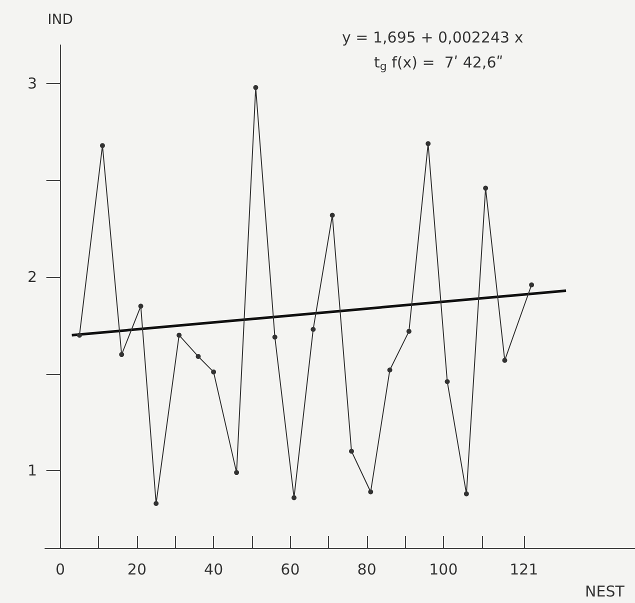  I want to click on y-tick-label: 1, so click(32, 471).